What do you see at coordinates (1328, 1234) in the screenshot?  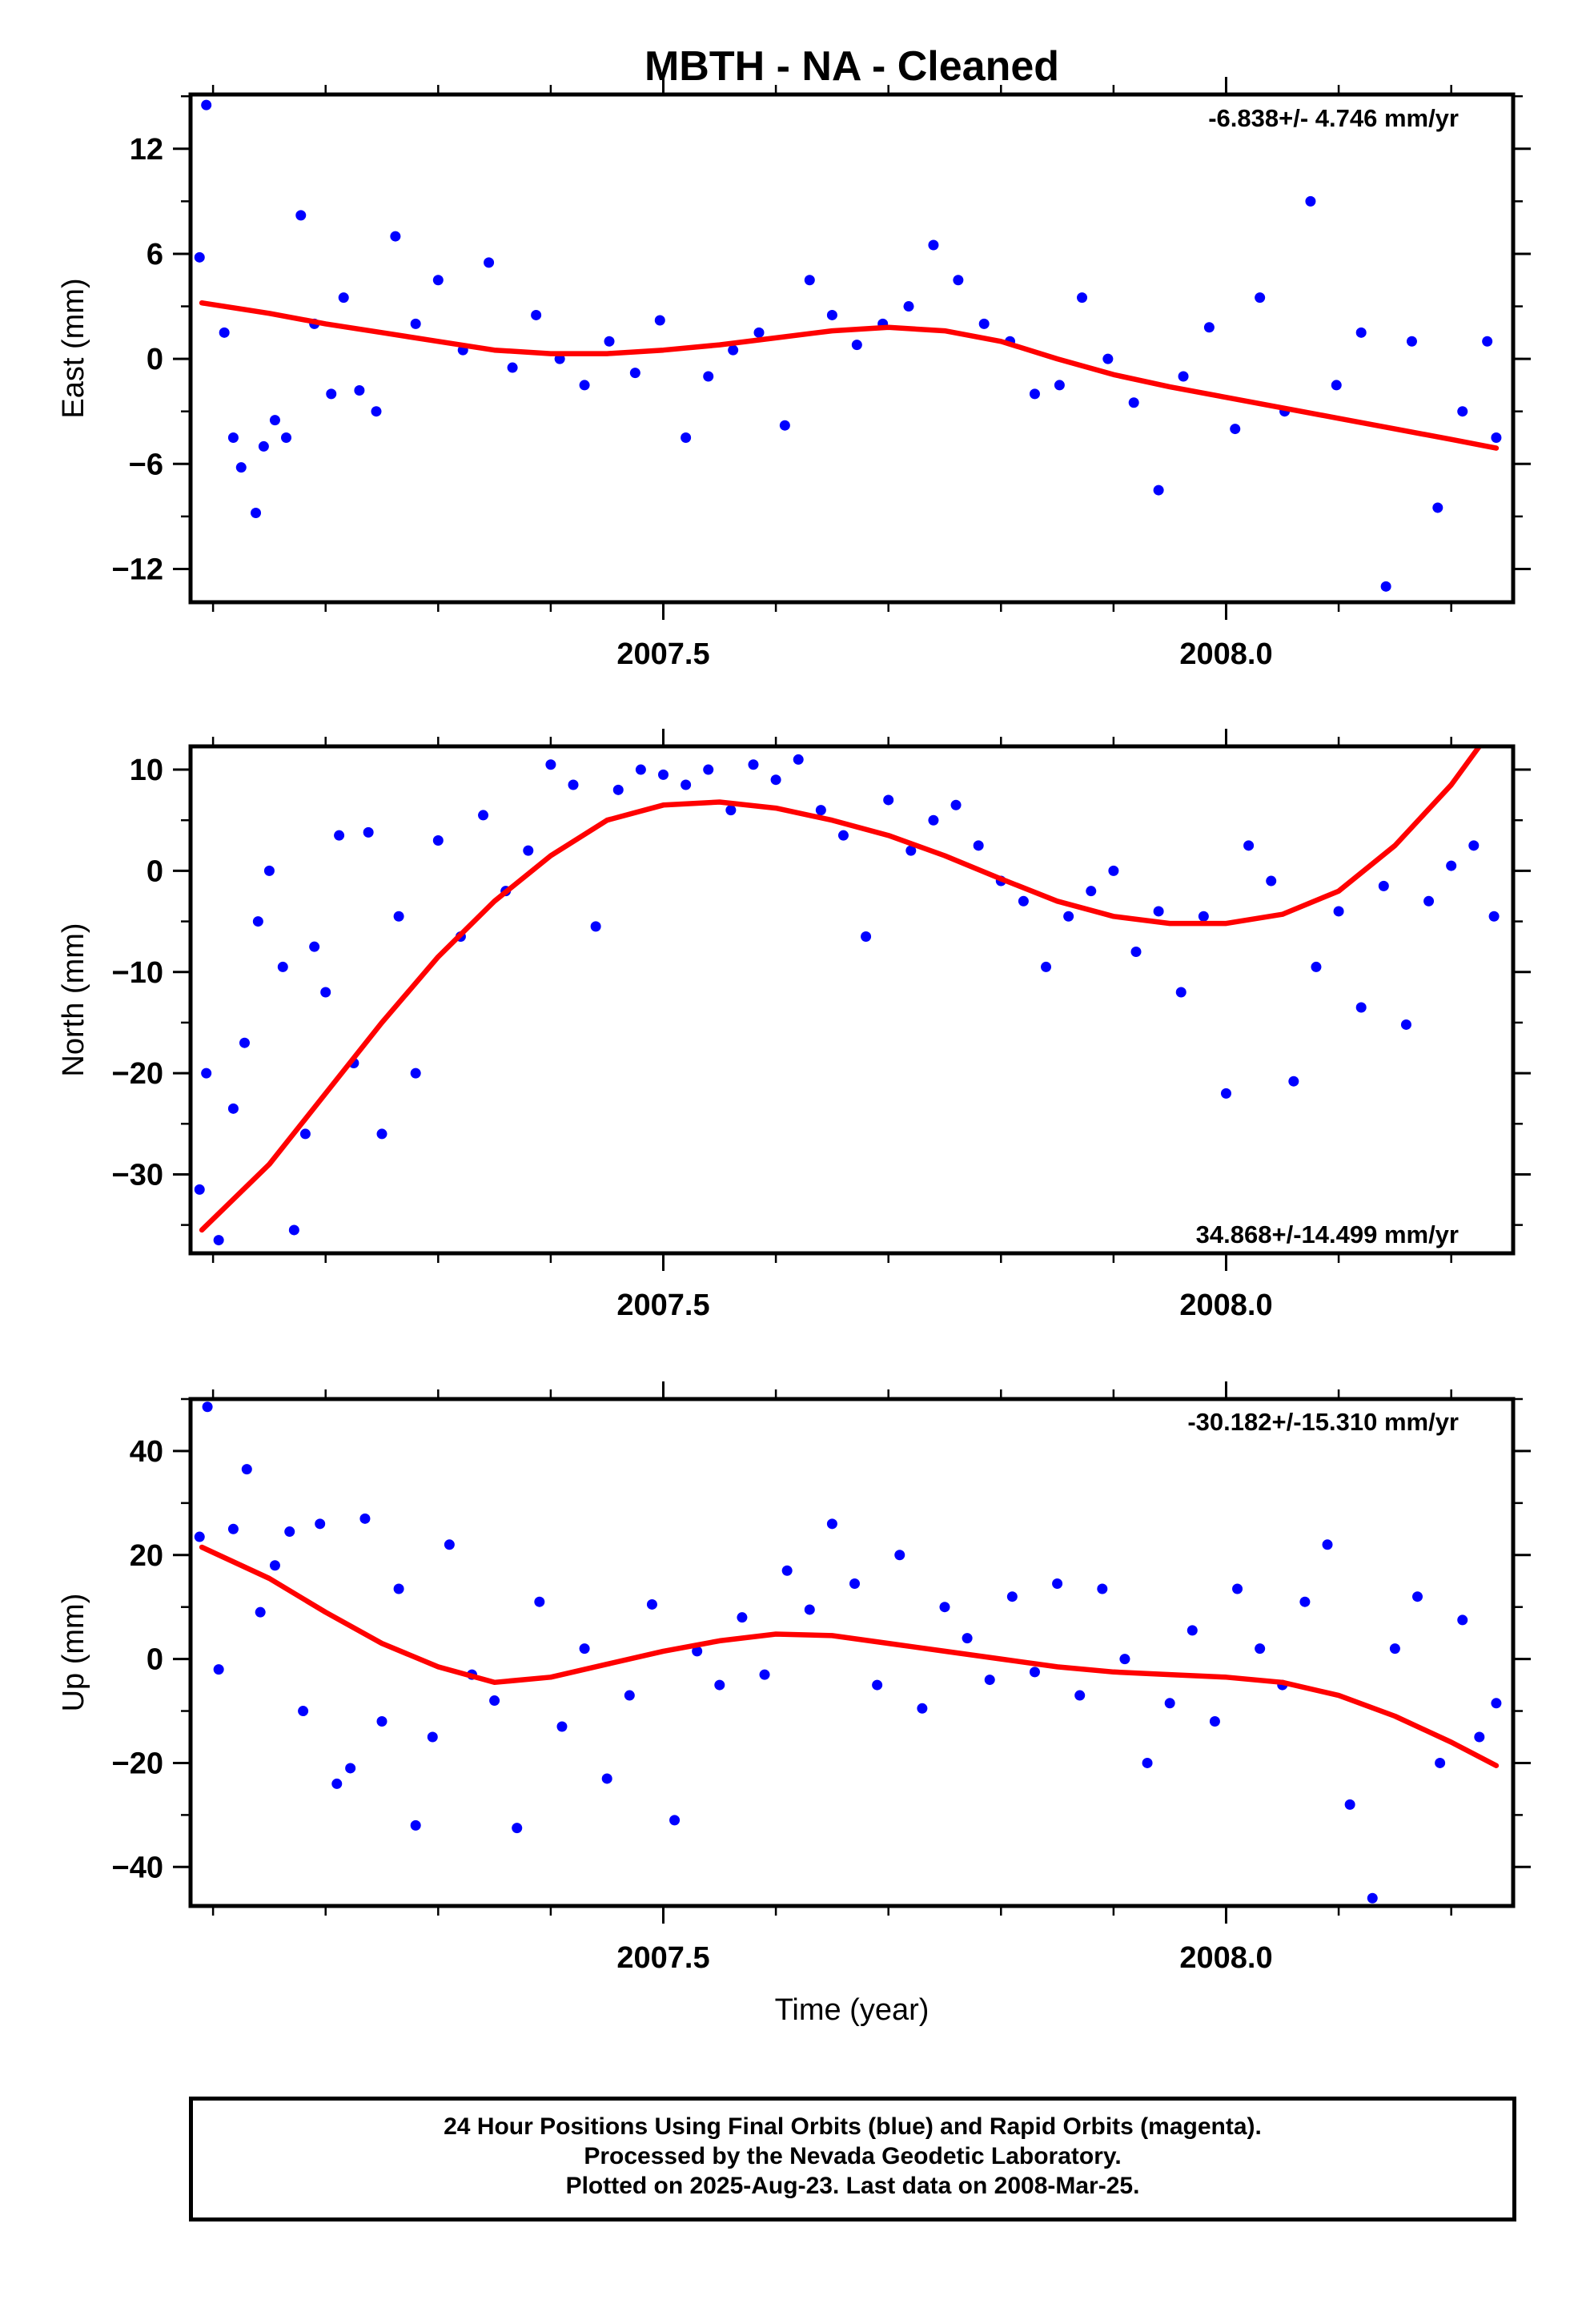 I see `rate-annotation: 34.868+/-14.499 mm/yr` at bounding box center [1328, 1234].